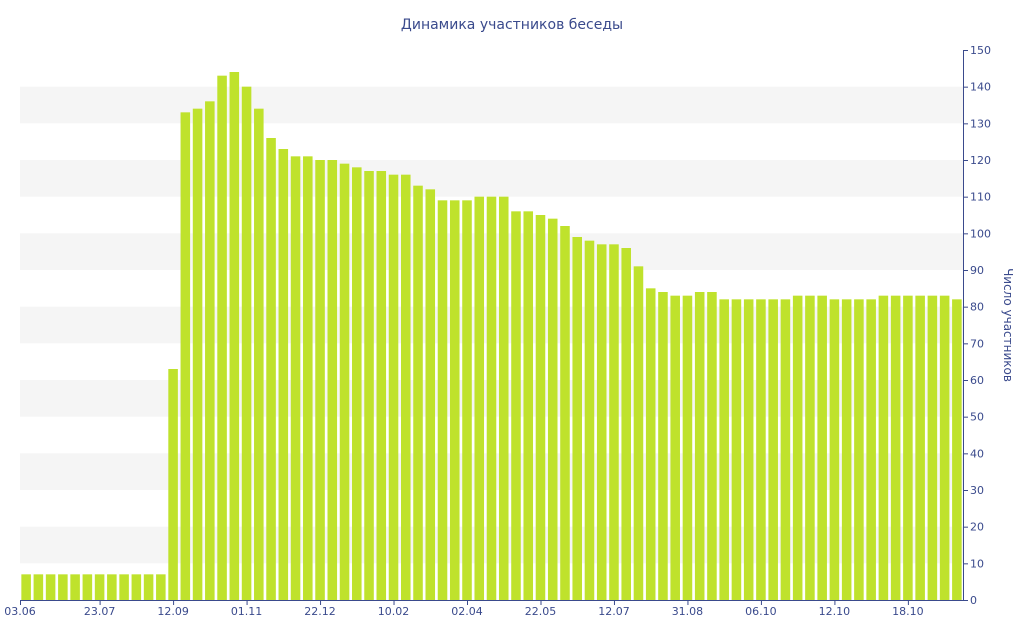  I want to click on x-tick-label: 12.10, so click(835, 611).